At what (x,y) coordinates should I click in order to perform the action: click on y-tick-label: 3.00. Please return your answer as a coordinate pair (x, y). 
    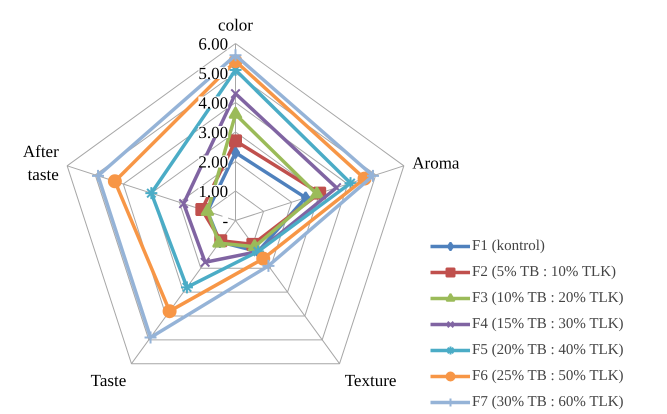
    Looking at the image, I should click on (213, 132).